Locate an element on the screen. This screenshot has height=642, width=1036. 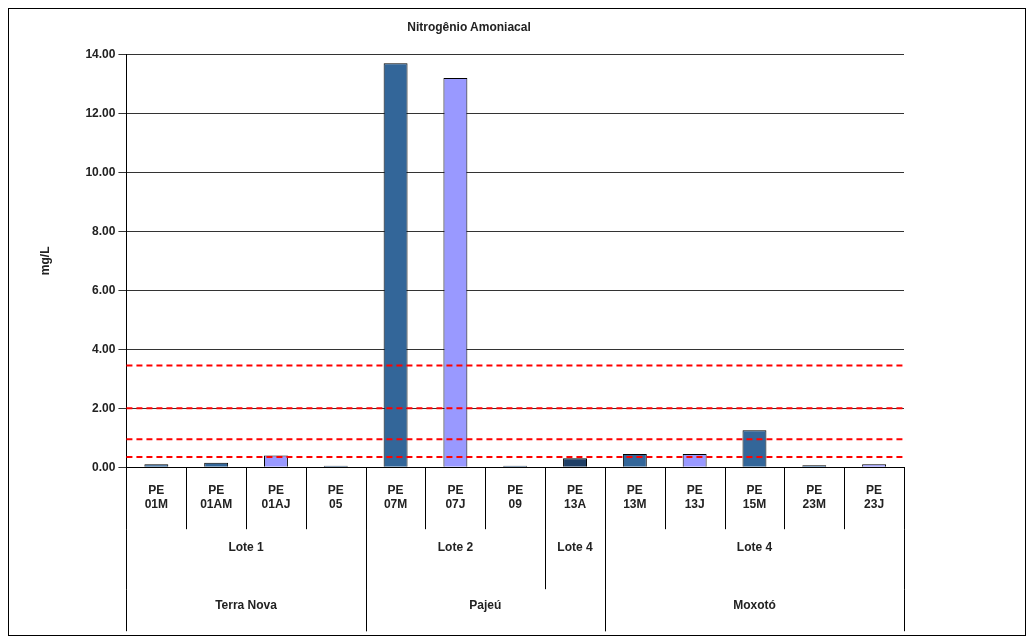
text: Lote 1 is located at coordinates (246, 547).